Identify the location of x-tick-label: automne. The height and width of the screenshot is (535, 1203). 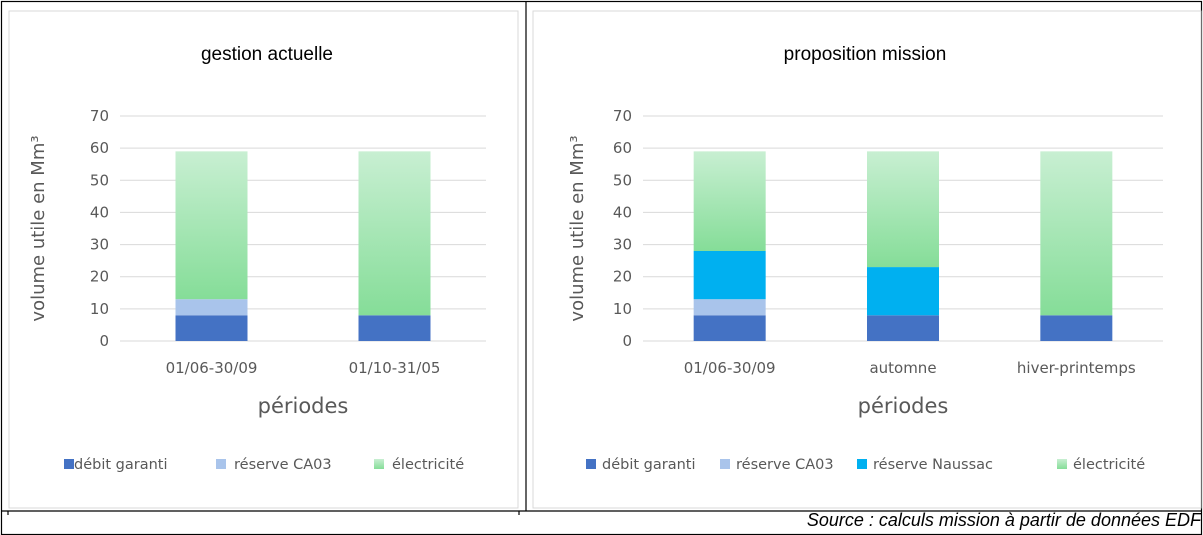
(902, 368).